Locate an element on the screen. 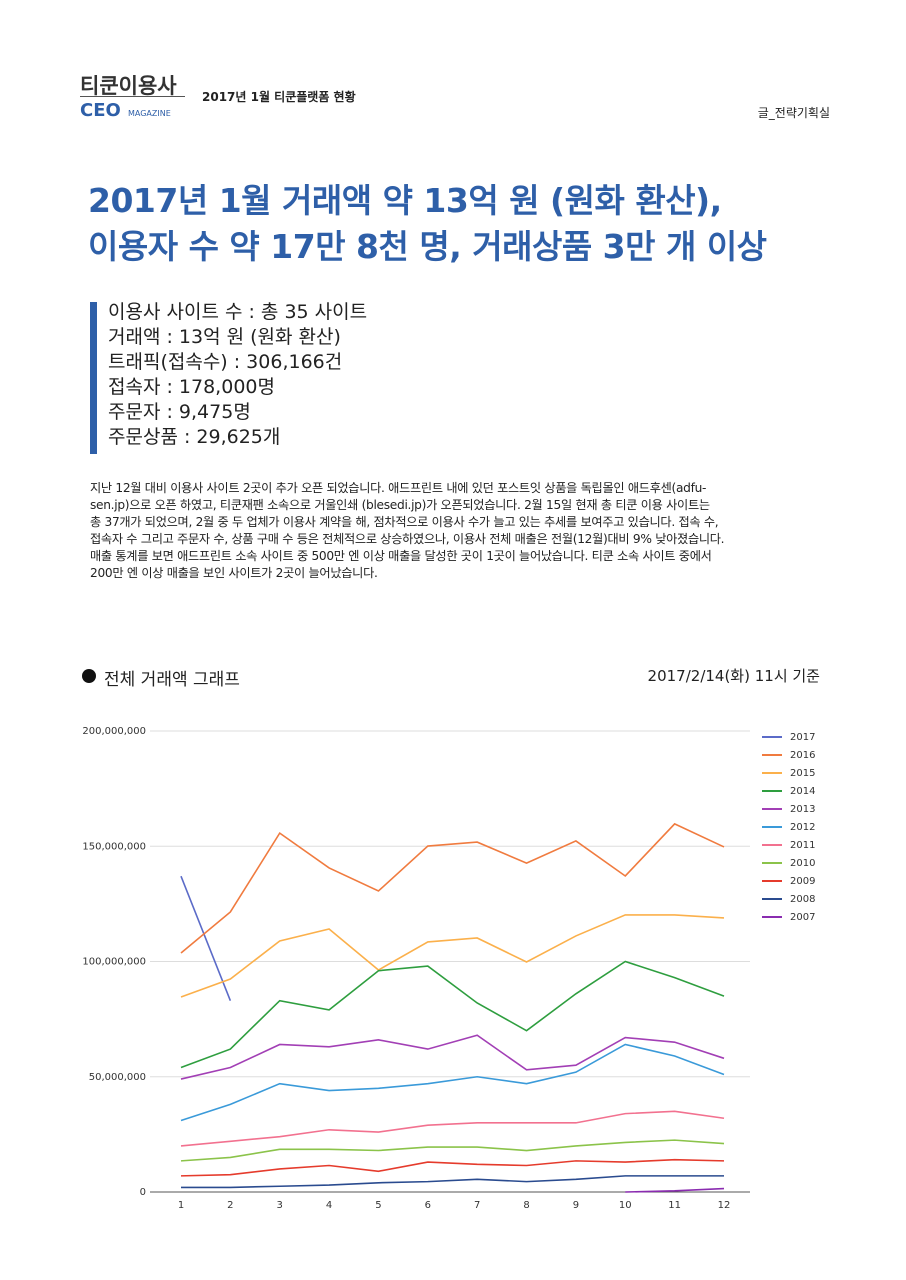  legend-label: 2012 is located at coordinates (802, 827).